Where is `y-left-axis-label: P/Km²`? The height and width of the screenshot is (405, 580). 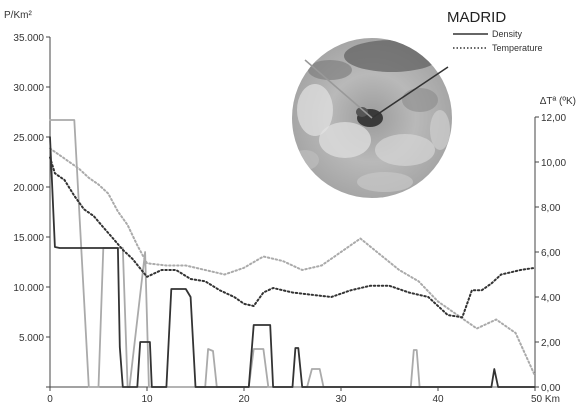
y-left-axis-label: P/Km² is located at coordinates (18, 15).